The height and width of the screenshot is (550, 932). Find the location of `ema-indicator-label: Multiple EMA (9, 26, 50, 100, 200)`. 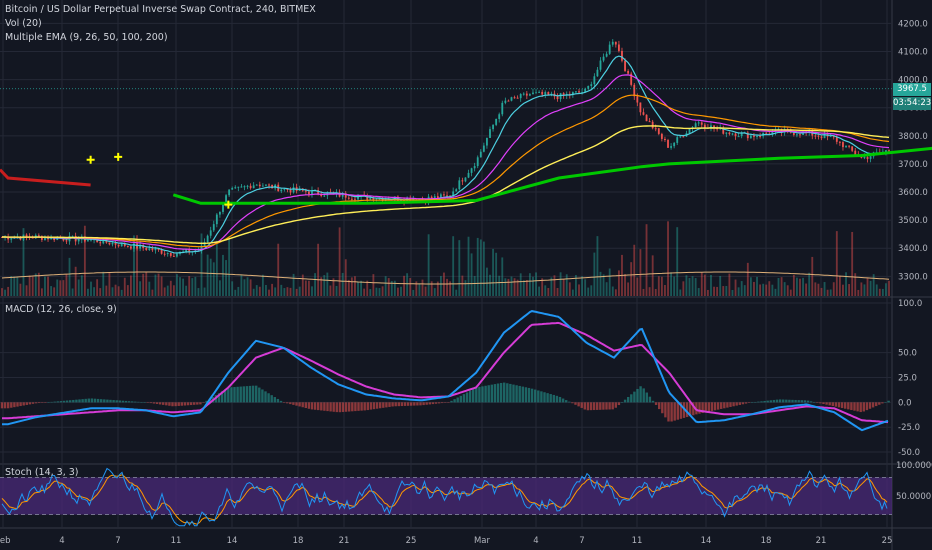

ema-indicator-label: Multiple EMA (9, 26, 50, 100, 200) is located at coordinates (86, 37).